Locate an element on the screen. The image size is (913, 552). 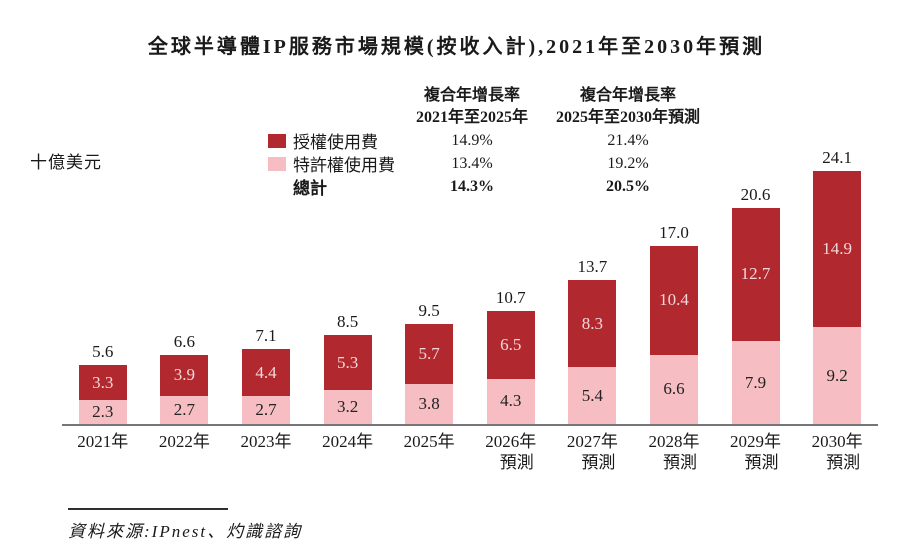
cagr-value-royalty: 19.2% is located at coordinates (628, 163).